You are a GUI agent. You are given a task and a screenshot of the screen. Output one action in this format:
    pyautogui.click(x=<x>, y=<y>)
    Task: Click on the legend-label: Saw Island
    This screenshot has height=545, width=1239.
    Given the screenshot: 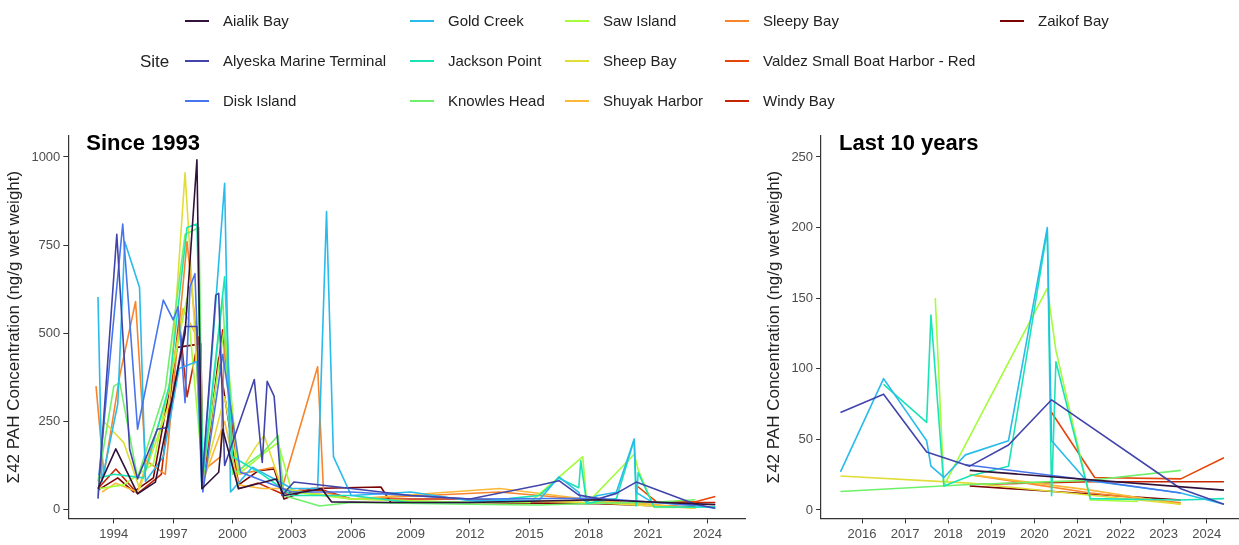 What is the action you would take?
    pyautogui.click(x=640, y=20)
    